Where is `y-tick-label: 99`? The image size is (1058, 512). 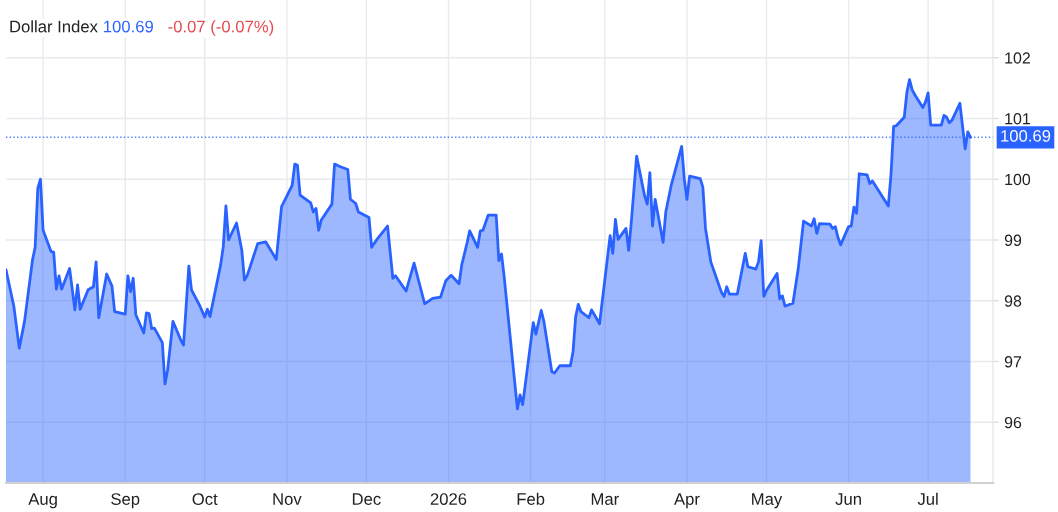
y-tick-label: 99 is located at coordinates (1013, 240).